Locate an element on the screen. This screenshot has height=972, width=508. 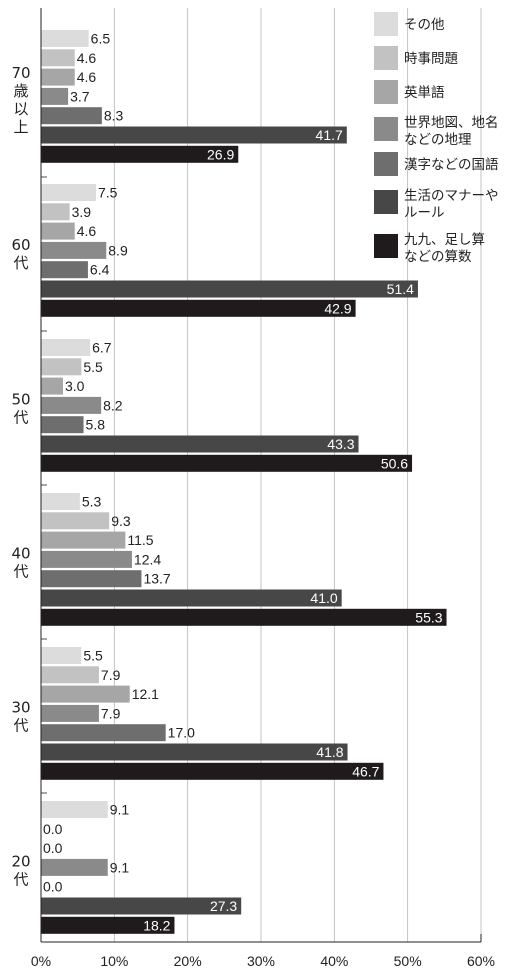
bar-value-label: 6.7 is located at coordinates (102, 348).